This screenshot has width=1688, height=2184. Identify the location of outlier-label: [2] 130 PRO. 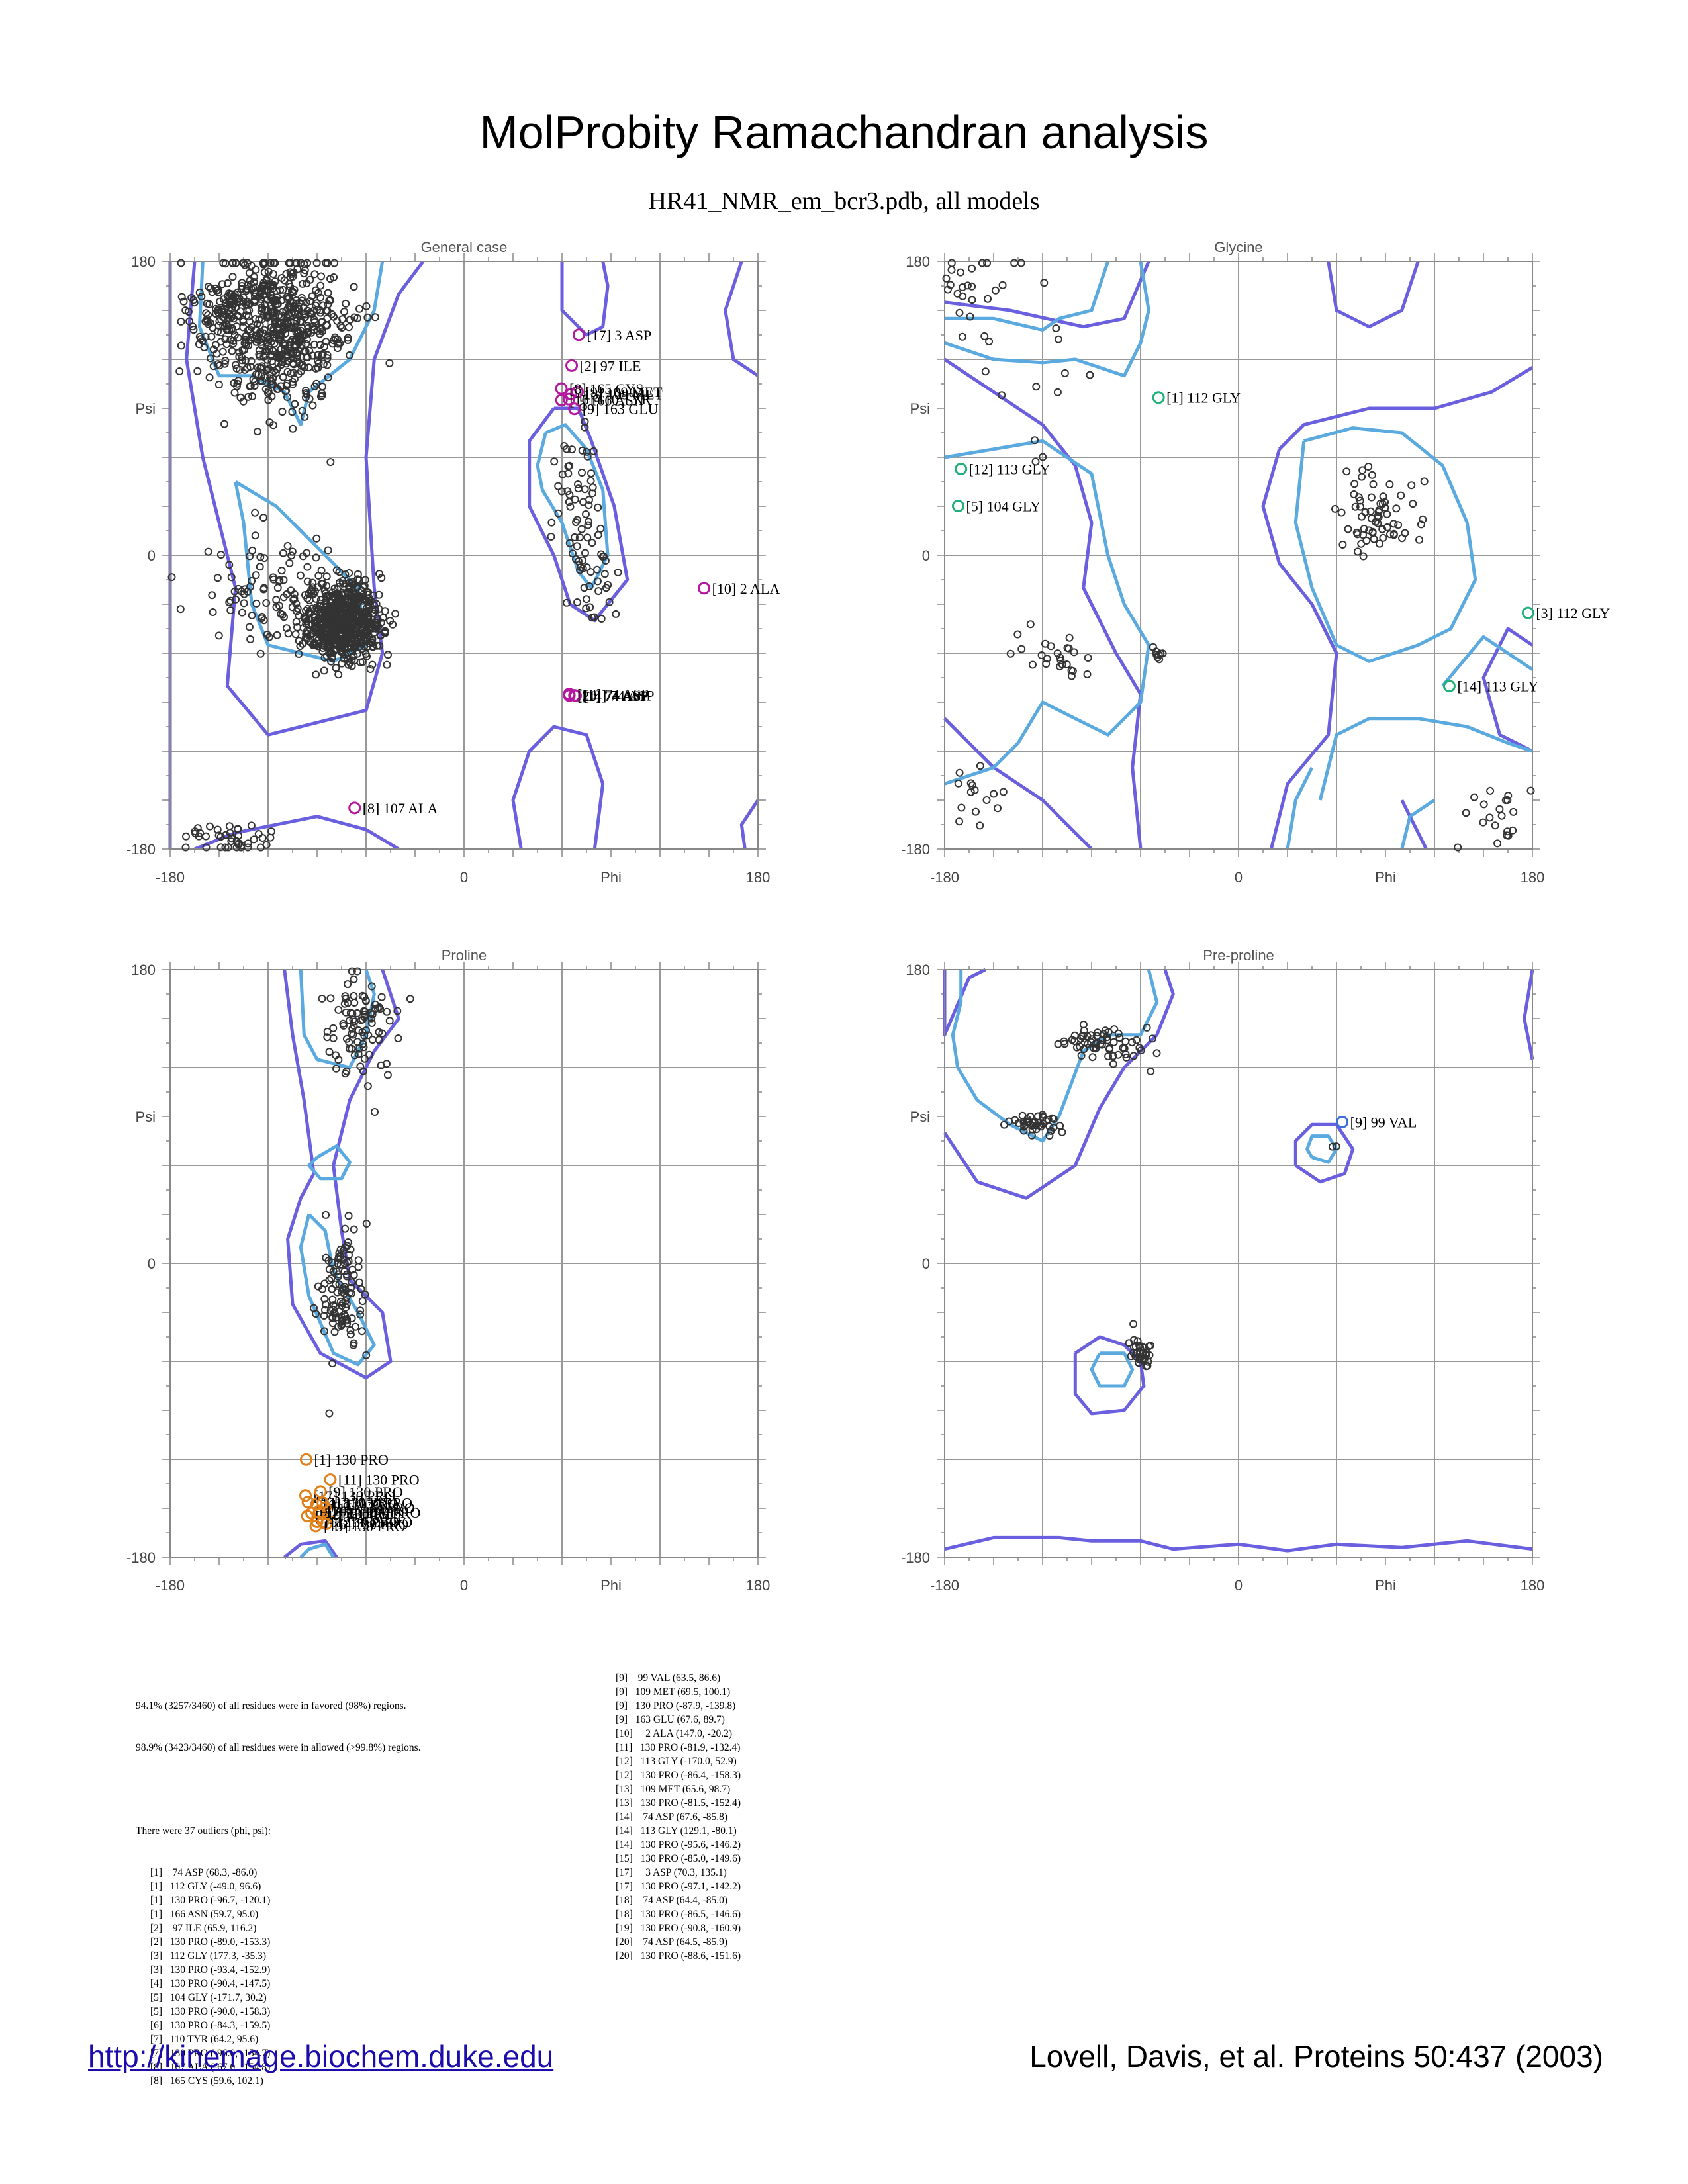
(363, 1514).